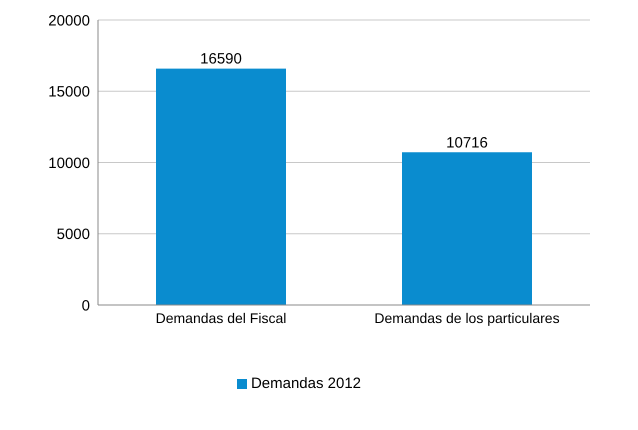 This screenshot has width=638, height=430. I want to click on x-tick-label: Demandas del Fiscal, so click(221, 318).